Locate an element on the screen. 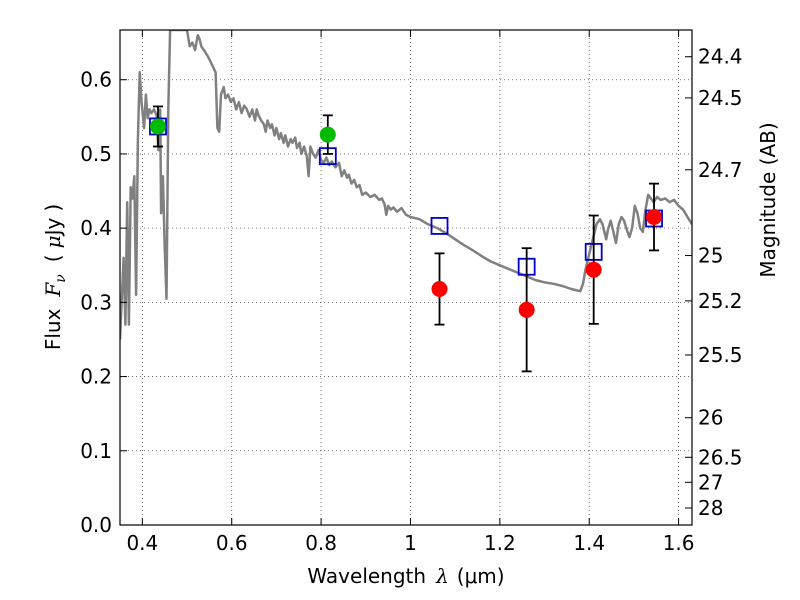  model-photometry-square is located at coordinates (439, 226).